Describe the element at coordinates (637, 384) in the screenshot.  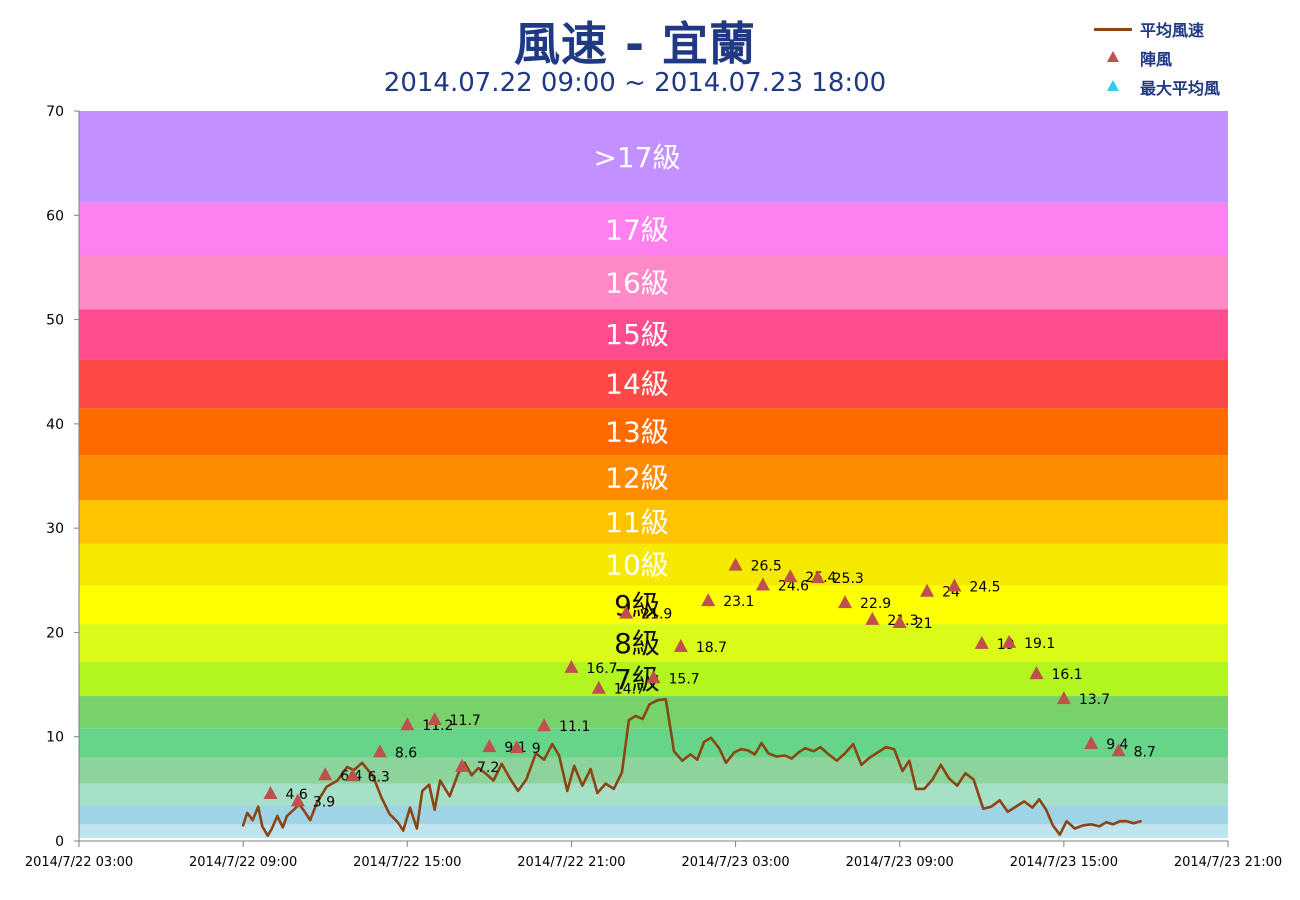
I see `band-label-14: 14級` at that location.